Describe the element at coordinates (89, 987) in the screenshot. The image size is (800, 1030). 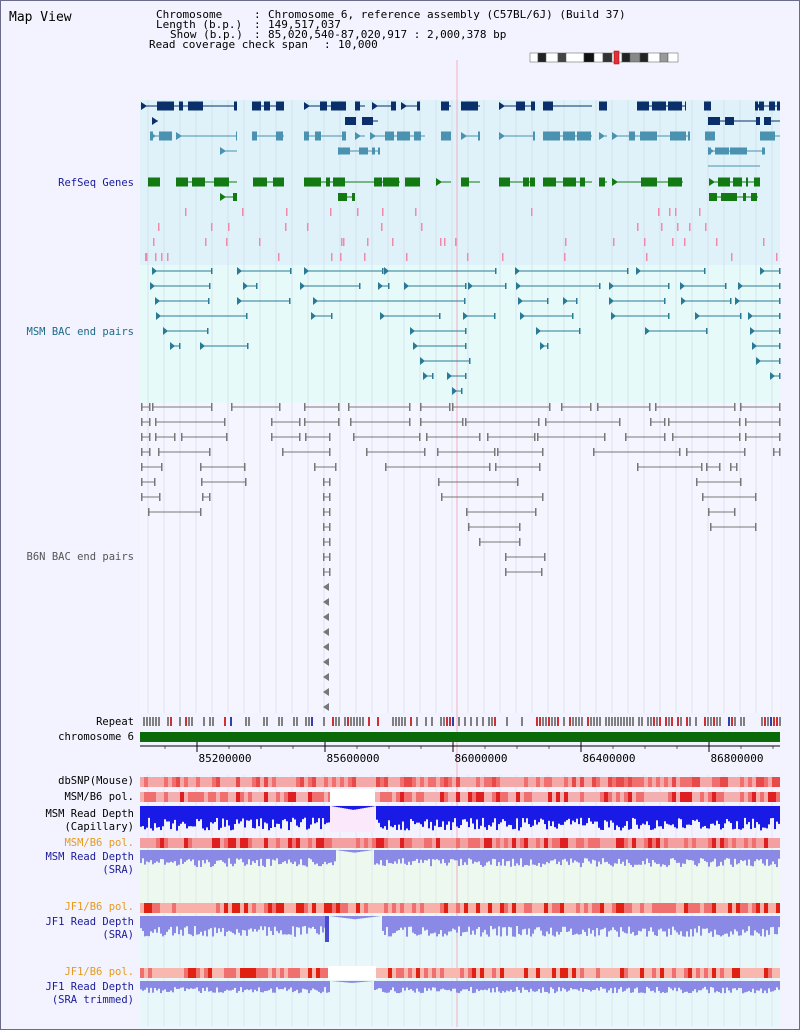
I see `track-label-jf1-depth-trim-1: JF1 Read Depth` at that location.